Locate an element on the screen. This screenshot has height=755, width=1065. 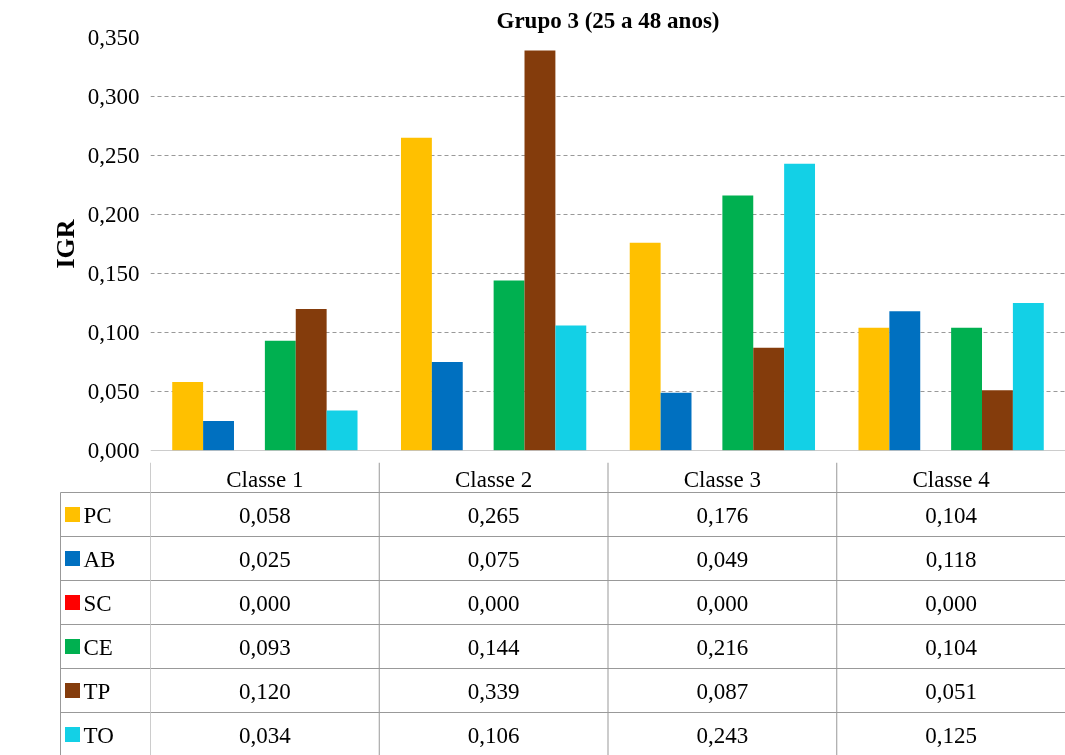
x-tick-label: Classe 1 is located at coordinates (265, 479).